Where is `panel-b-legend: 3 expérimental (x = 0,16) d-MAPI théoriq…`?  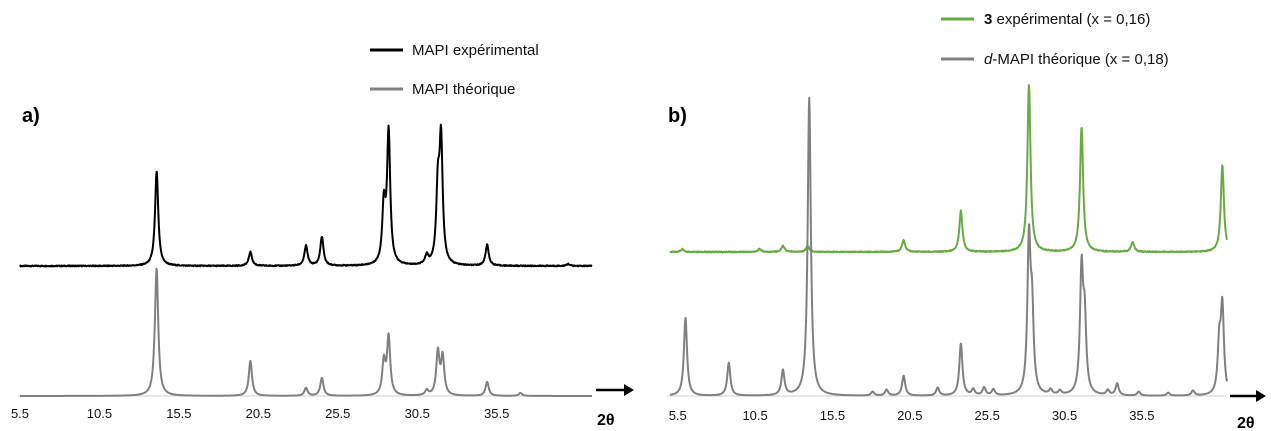
panel-b-legend: 3 expérimental (x = 0,16) d-MAPI théoriq… is located at coordinates (1055, 39).